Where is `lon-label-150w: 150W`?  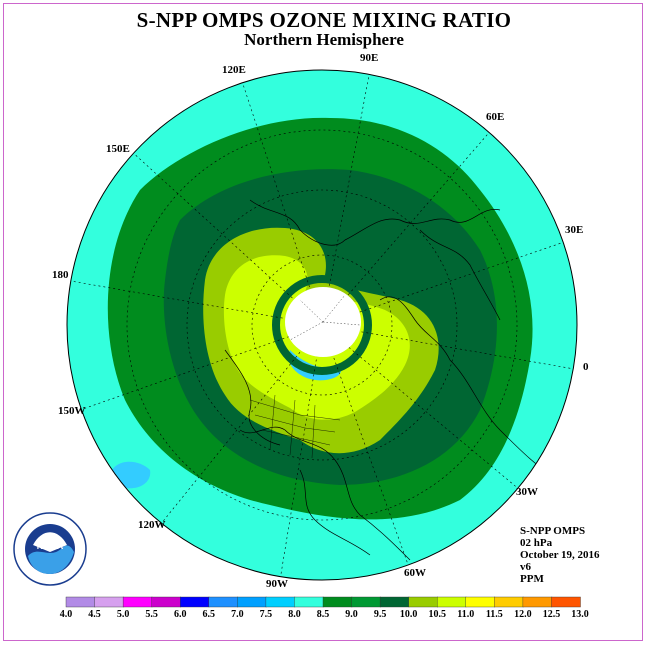 lon-label-150w: 150W is located at coordinates (72, 411).